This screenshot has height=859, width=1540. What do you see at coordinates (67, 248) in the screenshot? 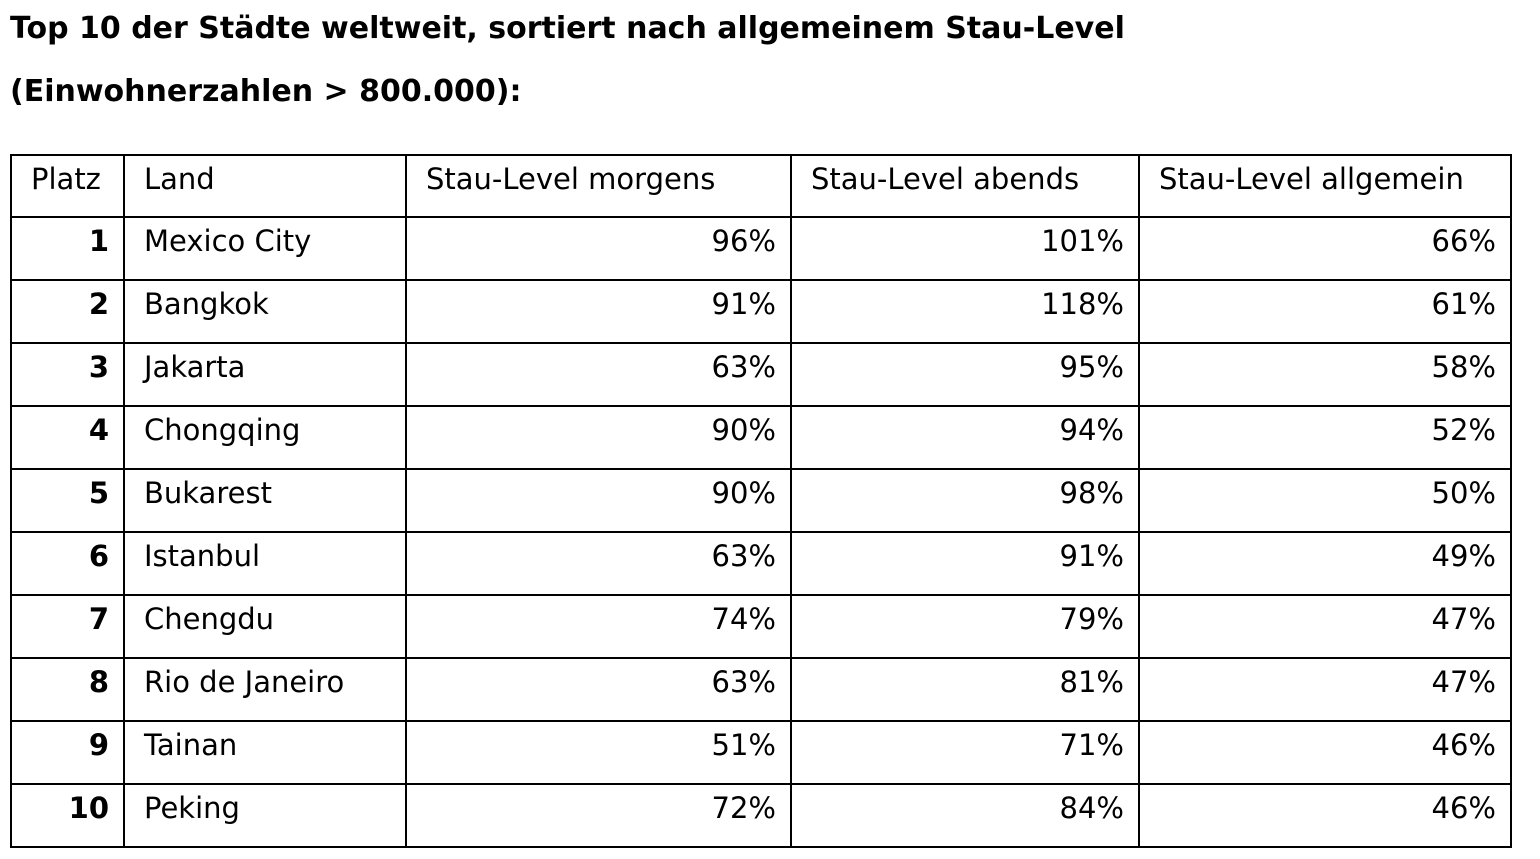
I see `rank-cell: 1` at bounding box center [67, 248].